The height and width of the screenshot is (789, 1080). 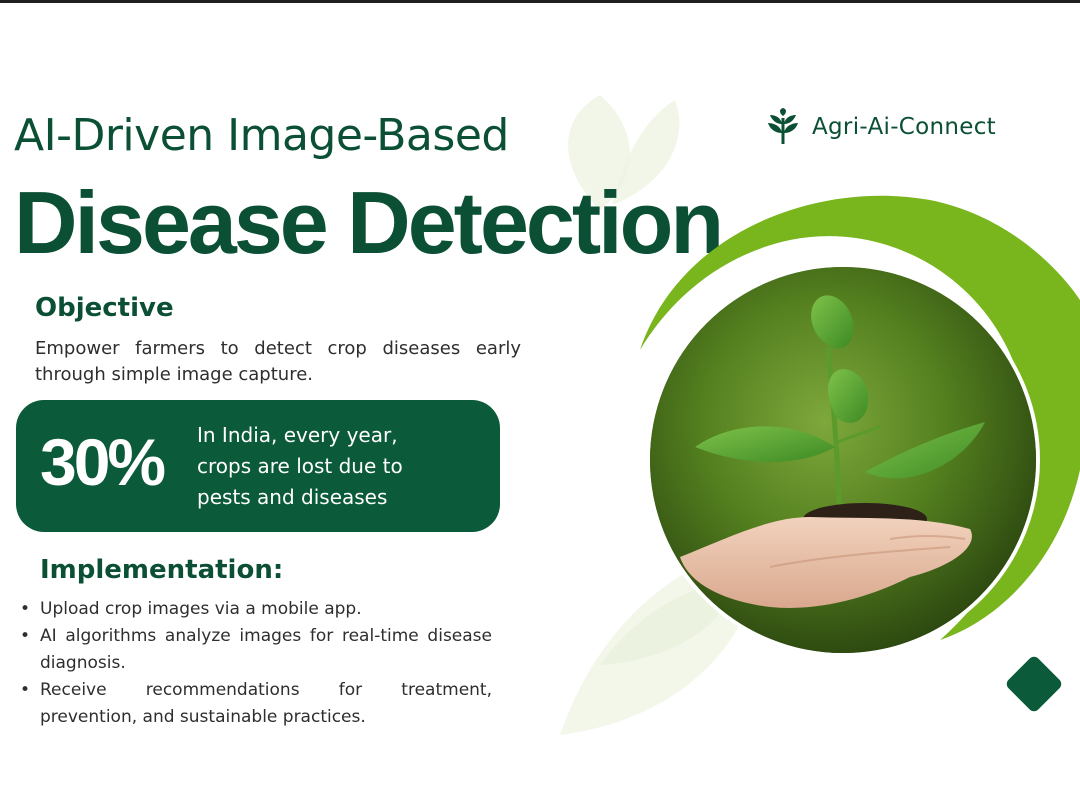 I want to click on objective-heading: Objective, so click(x=104, y=308).